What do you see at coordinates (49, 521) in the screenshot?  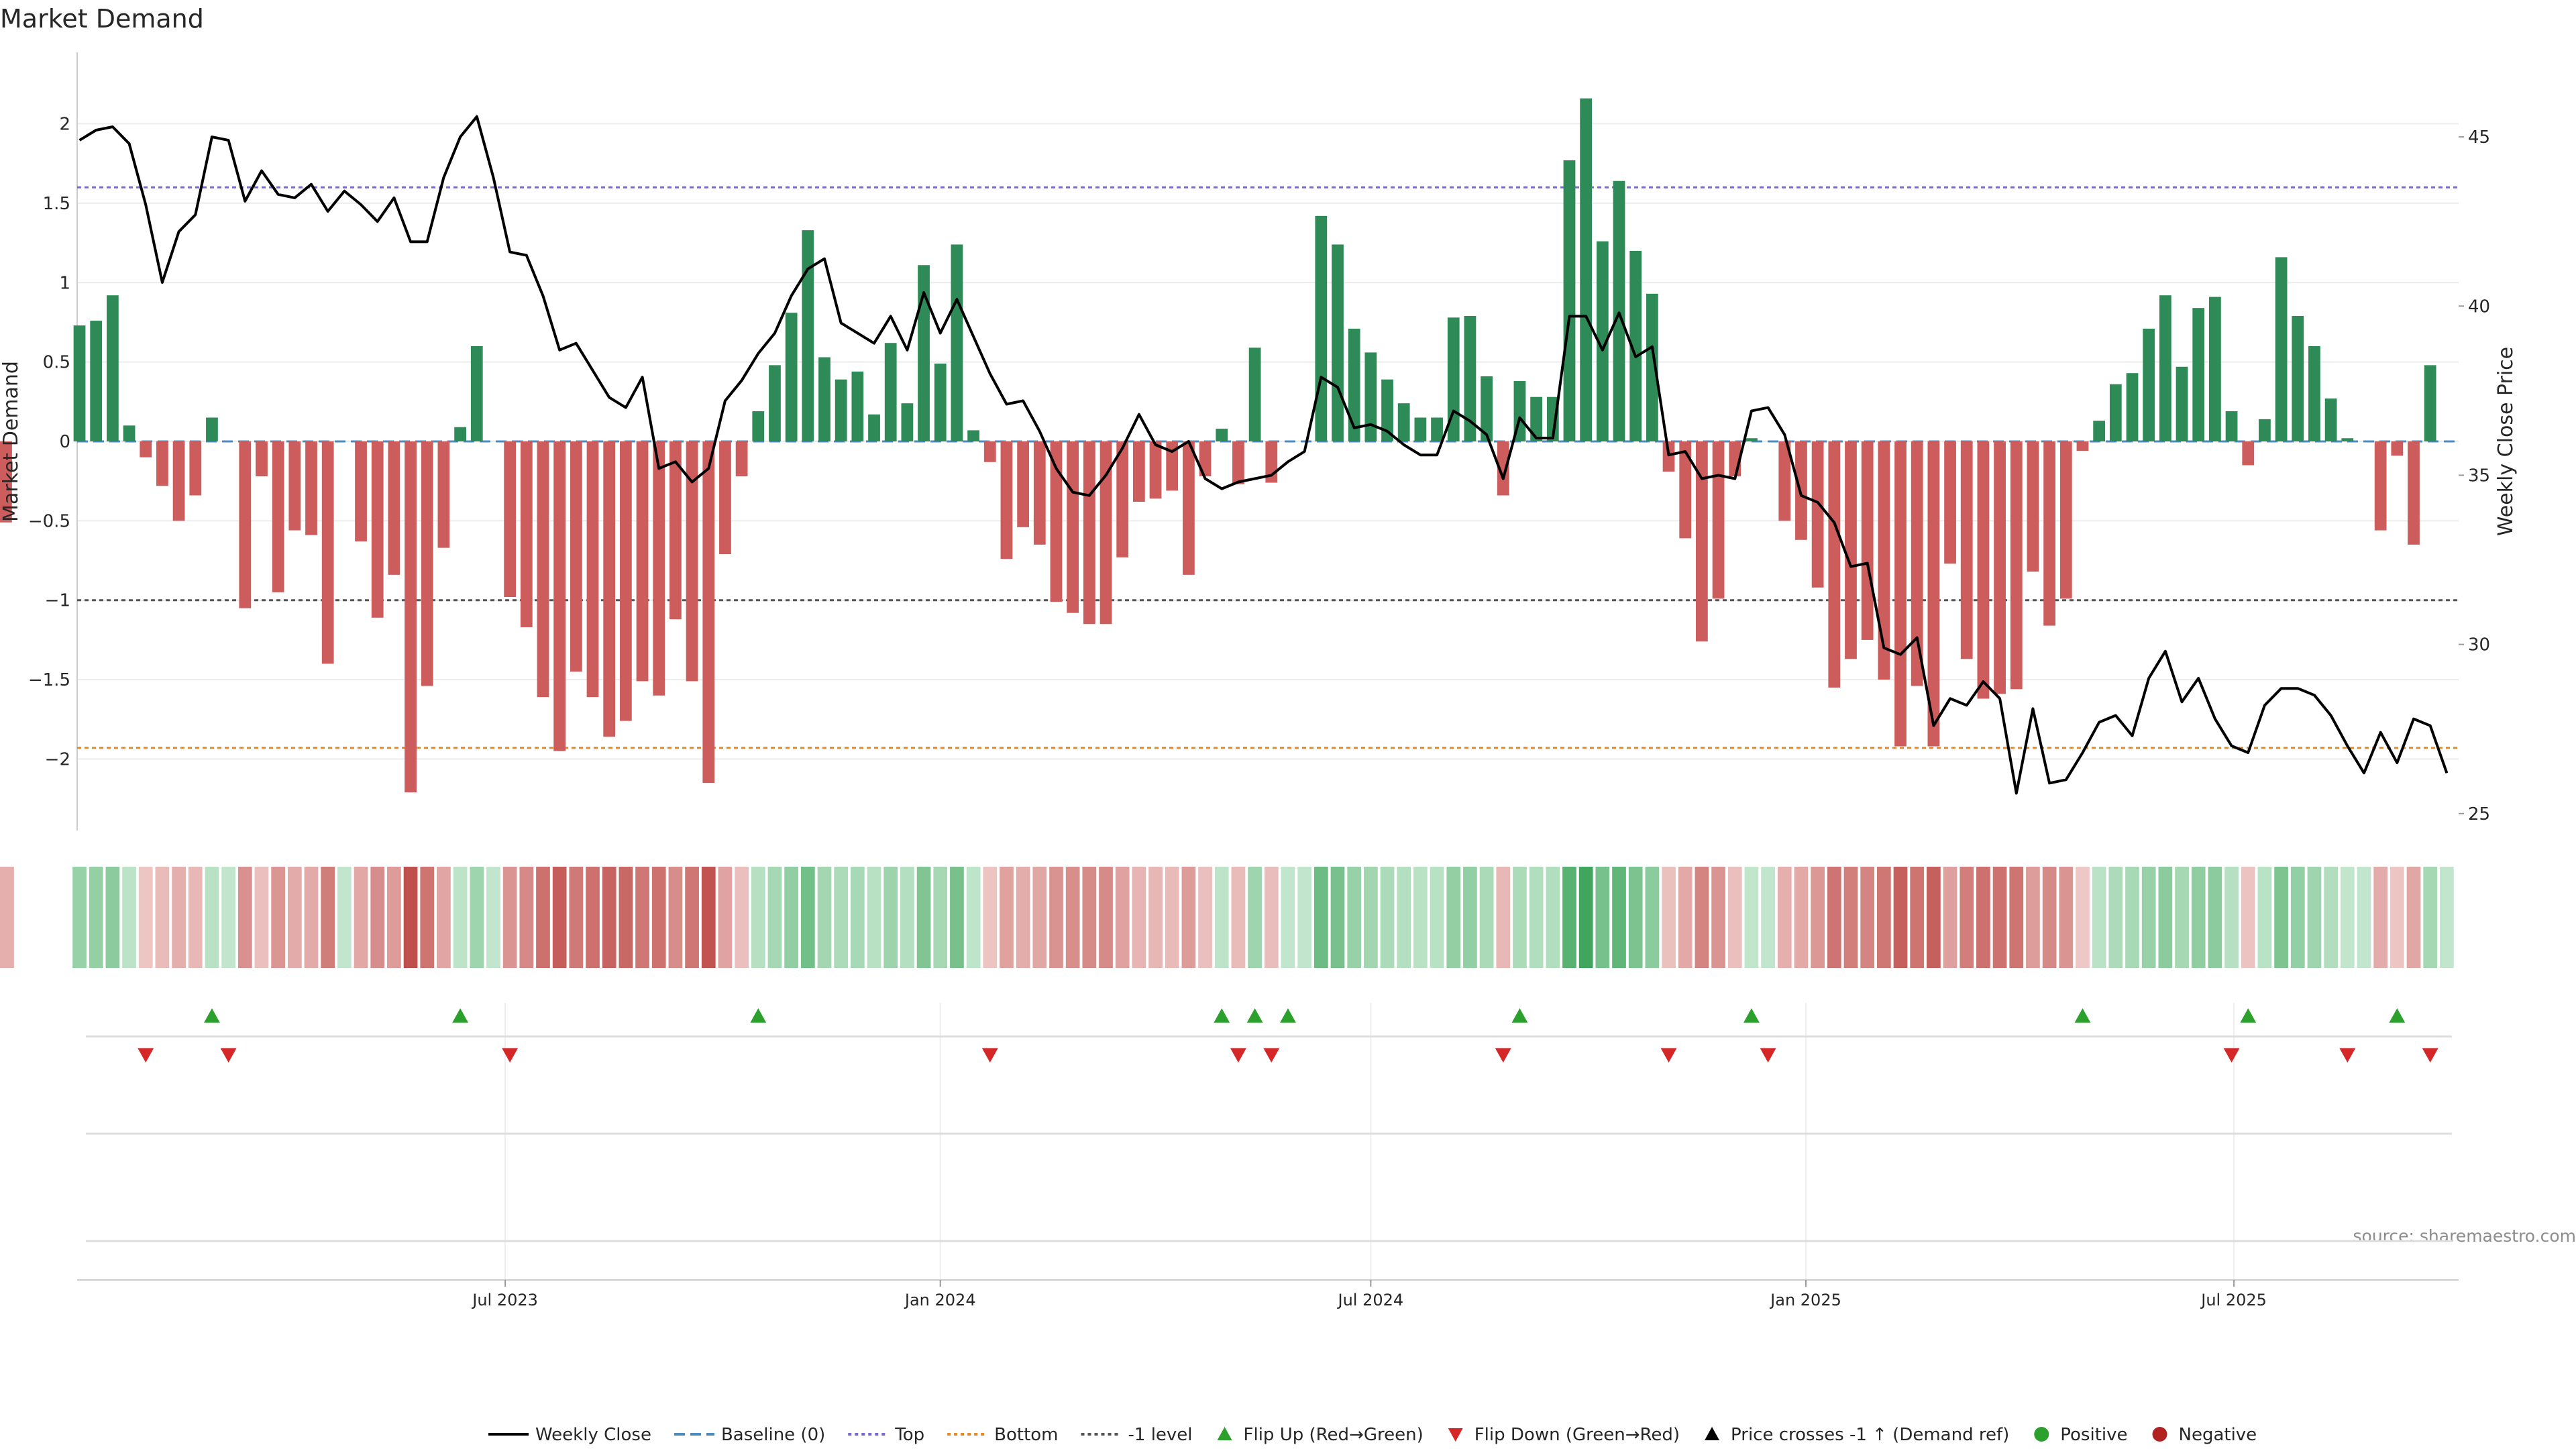 I see `y-tick-label: −0.5` at bounding box center [49, 521].